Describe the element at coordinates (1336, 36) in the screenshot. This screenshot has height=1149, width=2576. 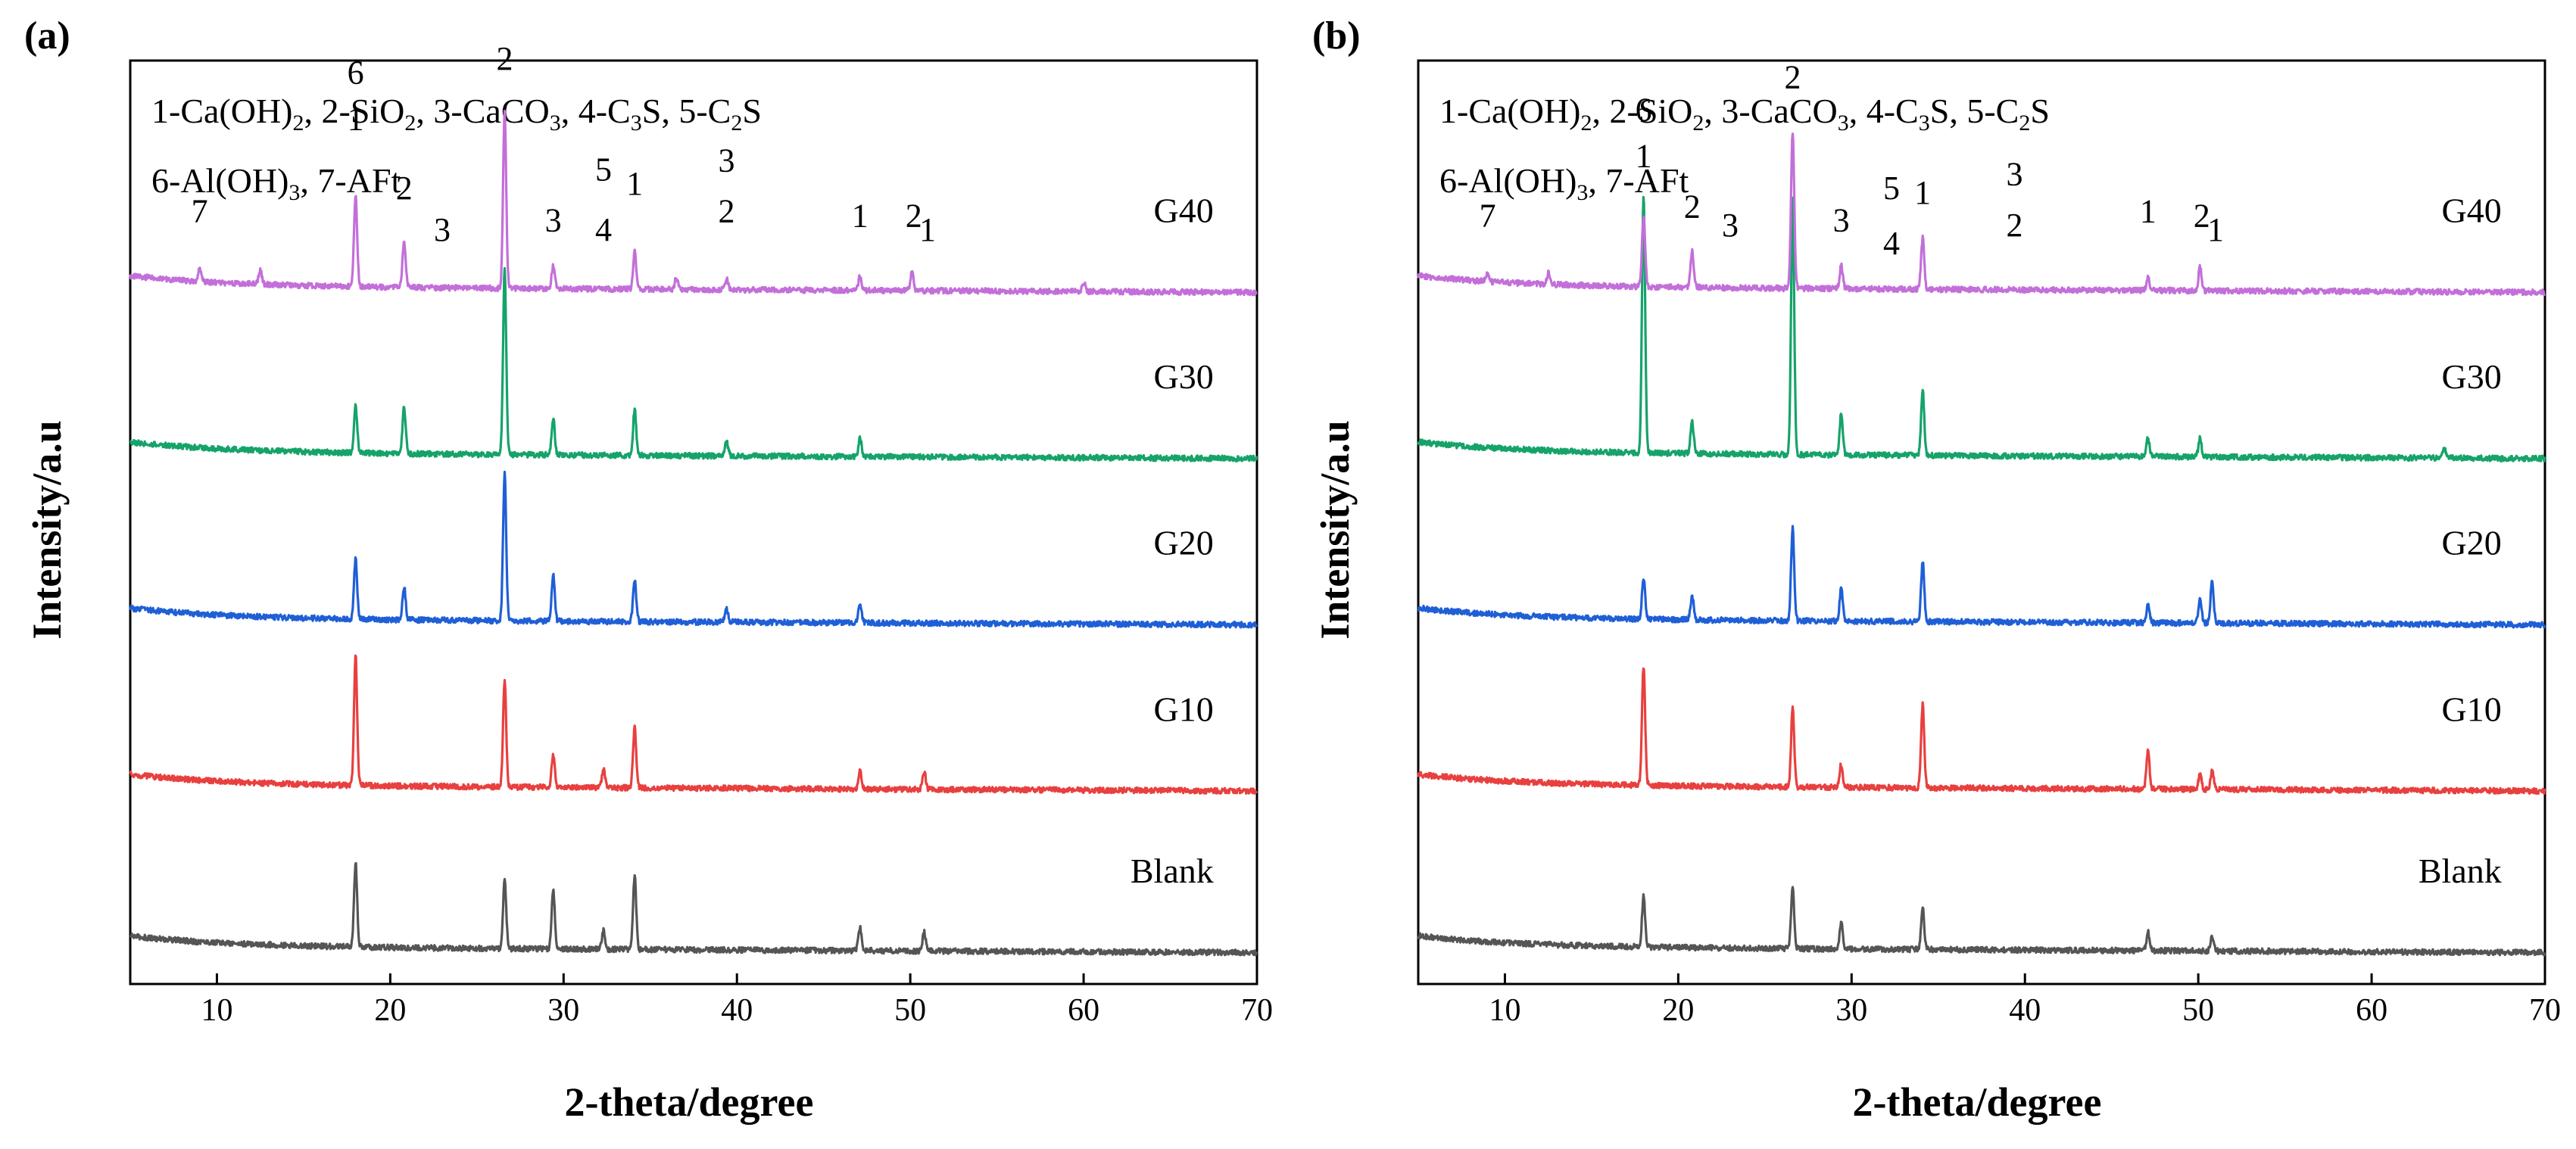
I see `panel-label: (b)` at that location.